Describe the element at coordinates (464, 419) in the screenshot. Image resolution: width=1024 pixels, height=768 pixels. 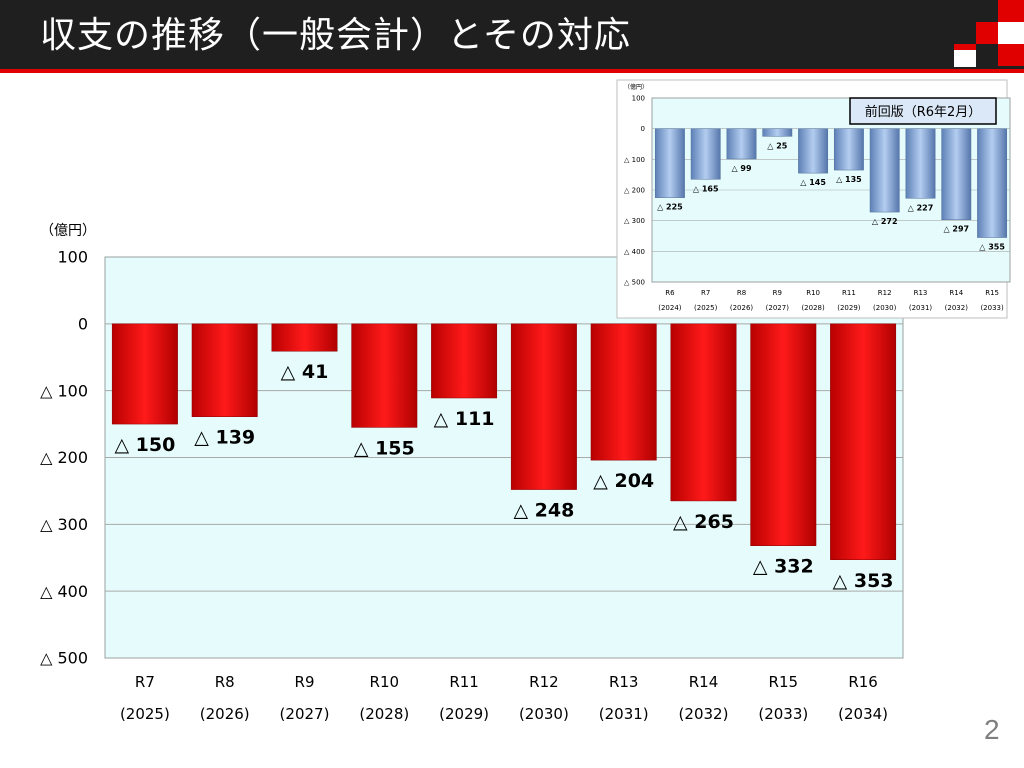
I see `data-label: △ 111` at that location.